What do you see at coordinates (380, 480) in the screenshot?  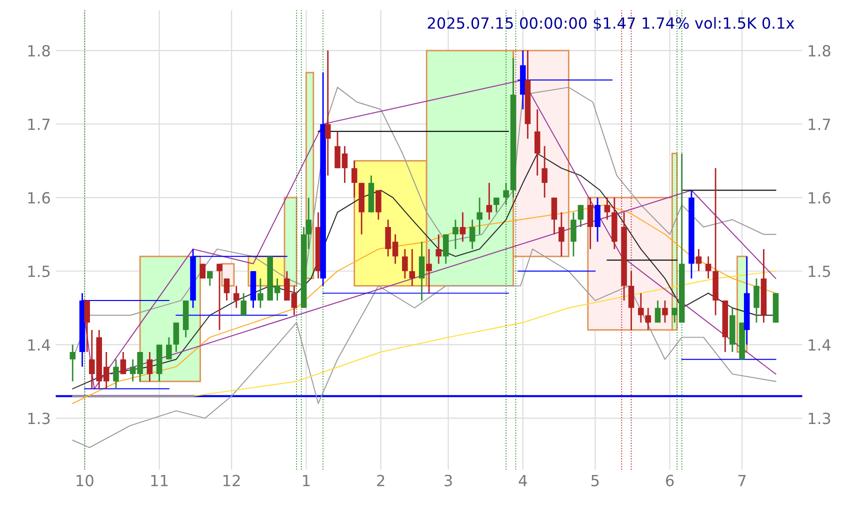 I see `x-tick-label: 2` at bounding box center [380, 480].